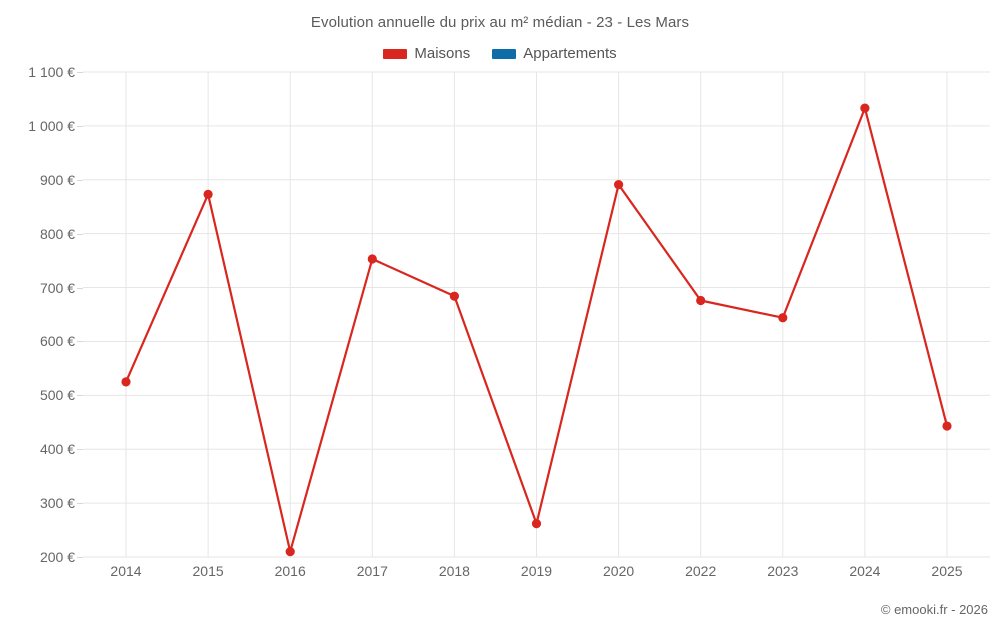 This screenshot has width=1000, height=625. What do you see at coordinates (783, 571) in the screenshot?
I see `x-axis-tick-label: 2023` at bounding box center [783, 571].